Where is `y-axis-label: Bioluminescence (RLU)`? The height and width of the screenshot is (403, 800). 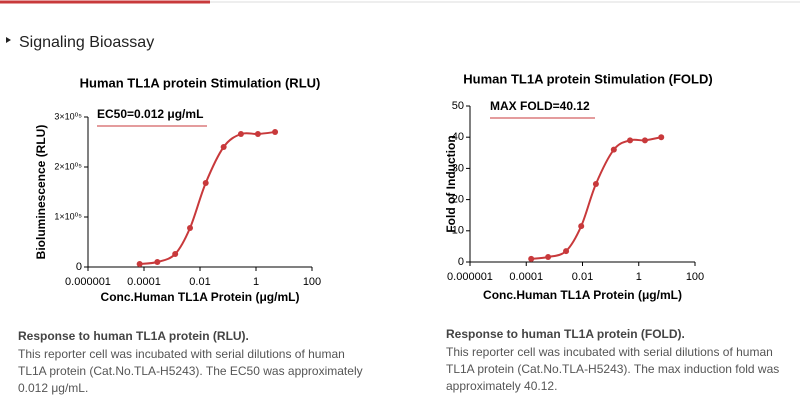 y-axis-label: Bioluminescence (RLU) is located at coordinates (41, 192).